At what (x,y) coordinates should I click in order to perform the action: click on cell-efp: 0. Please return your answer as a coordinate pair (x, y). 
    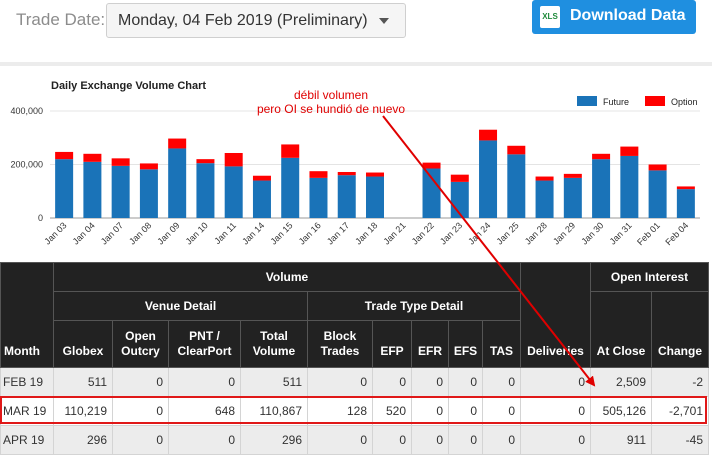
    Looking at the image, I should click on (392, 440).